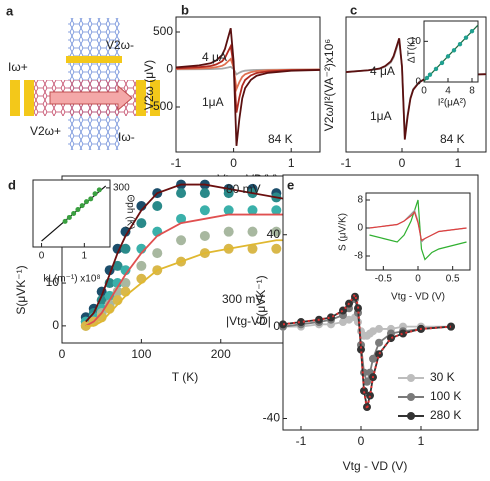  I want to click on y-tick-label: -40, so click(272, 418).